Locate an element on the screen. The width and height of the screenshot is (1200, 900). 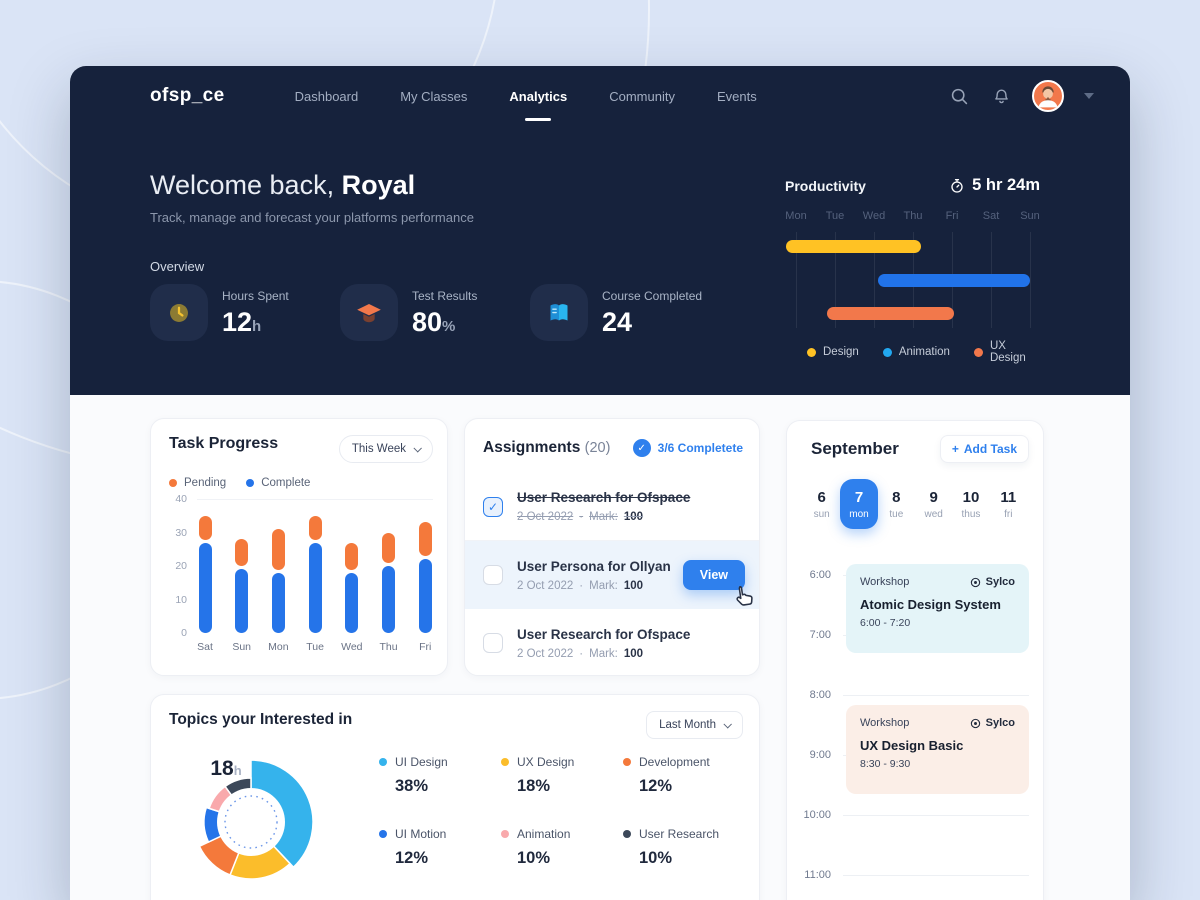
donut-center-label: 18h is located at coordinates (226, 768).